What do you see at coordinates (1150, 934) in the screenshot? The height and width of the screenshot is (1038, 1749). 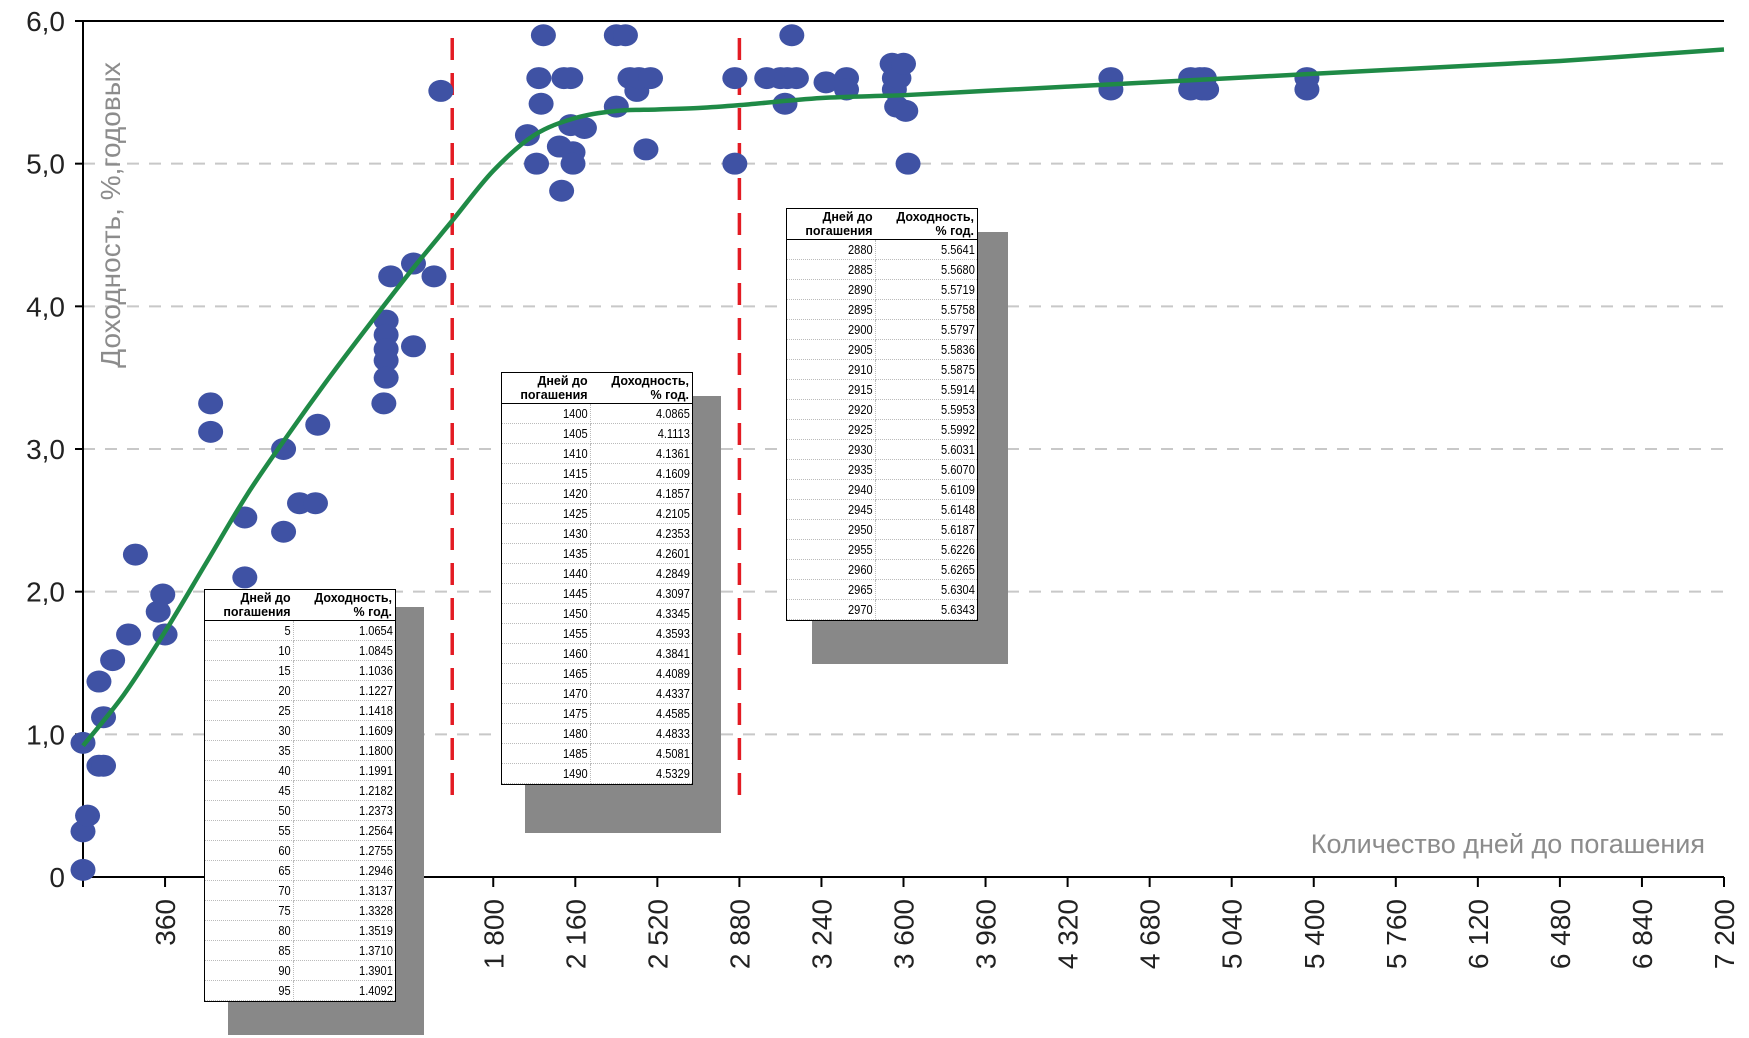 I see `x-tick-label: 4 680` at bounding box center [1150, 934].